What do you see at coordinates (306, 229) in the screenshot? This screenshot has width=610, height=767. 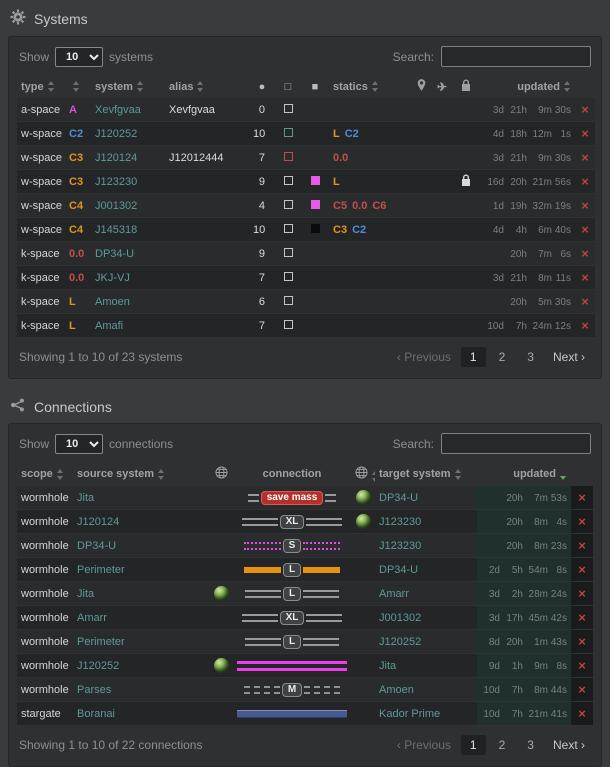 I see `table-row: w-space C4 J145318 10 C3 C2 4d 4h 6m 40s ×` at bounding box center [306, 229].